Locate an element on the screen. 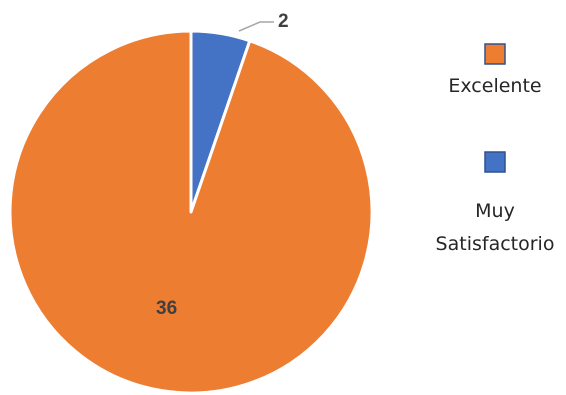 The width and height of the screenshot is (566, 395). legend-label-excelente: Excelente is located at coordinates (494, 86).